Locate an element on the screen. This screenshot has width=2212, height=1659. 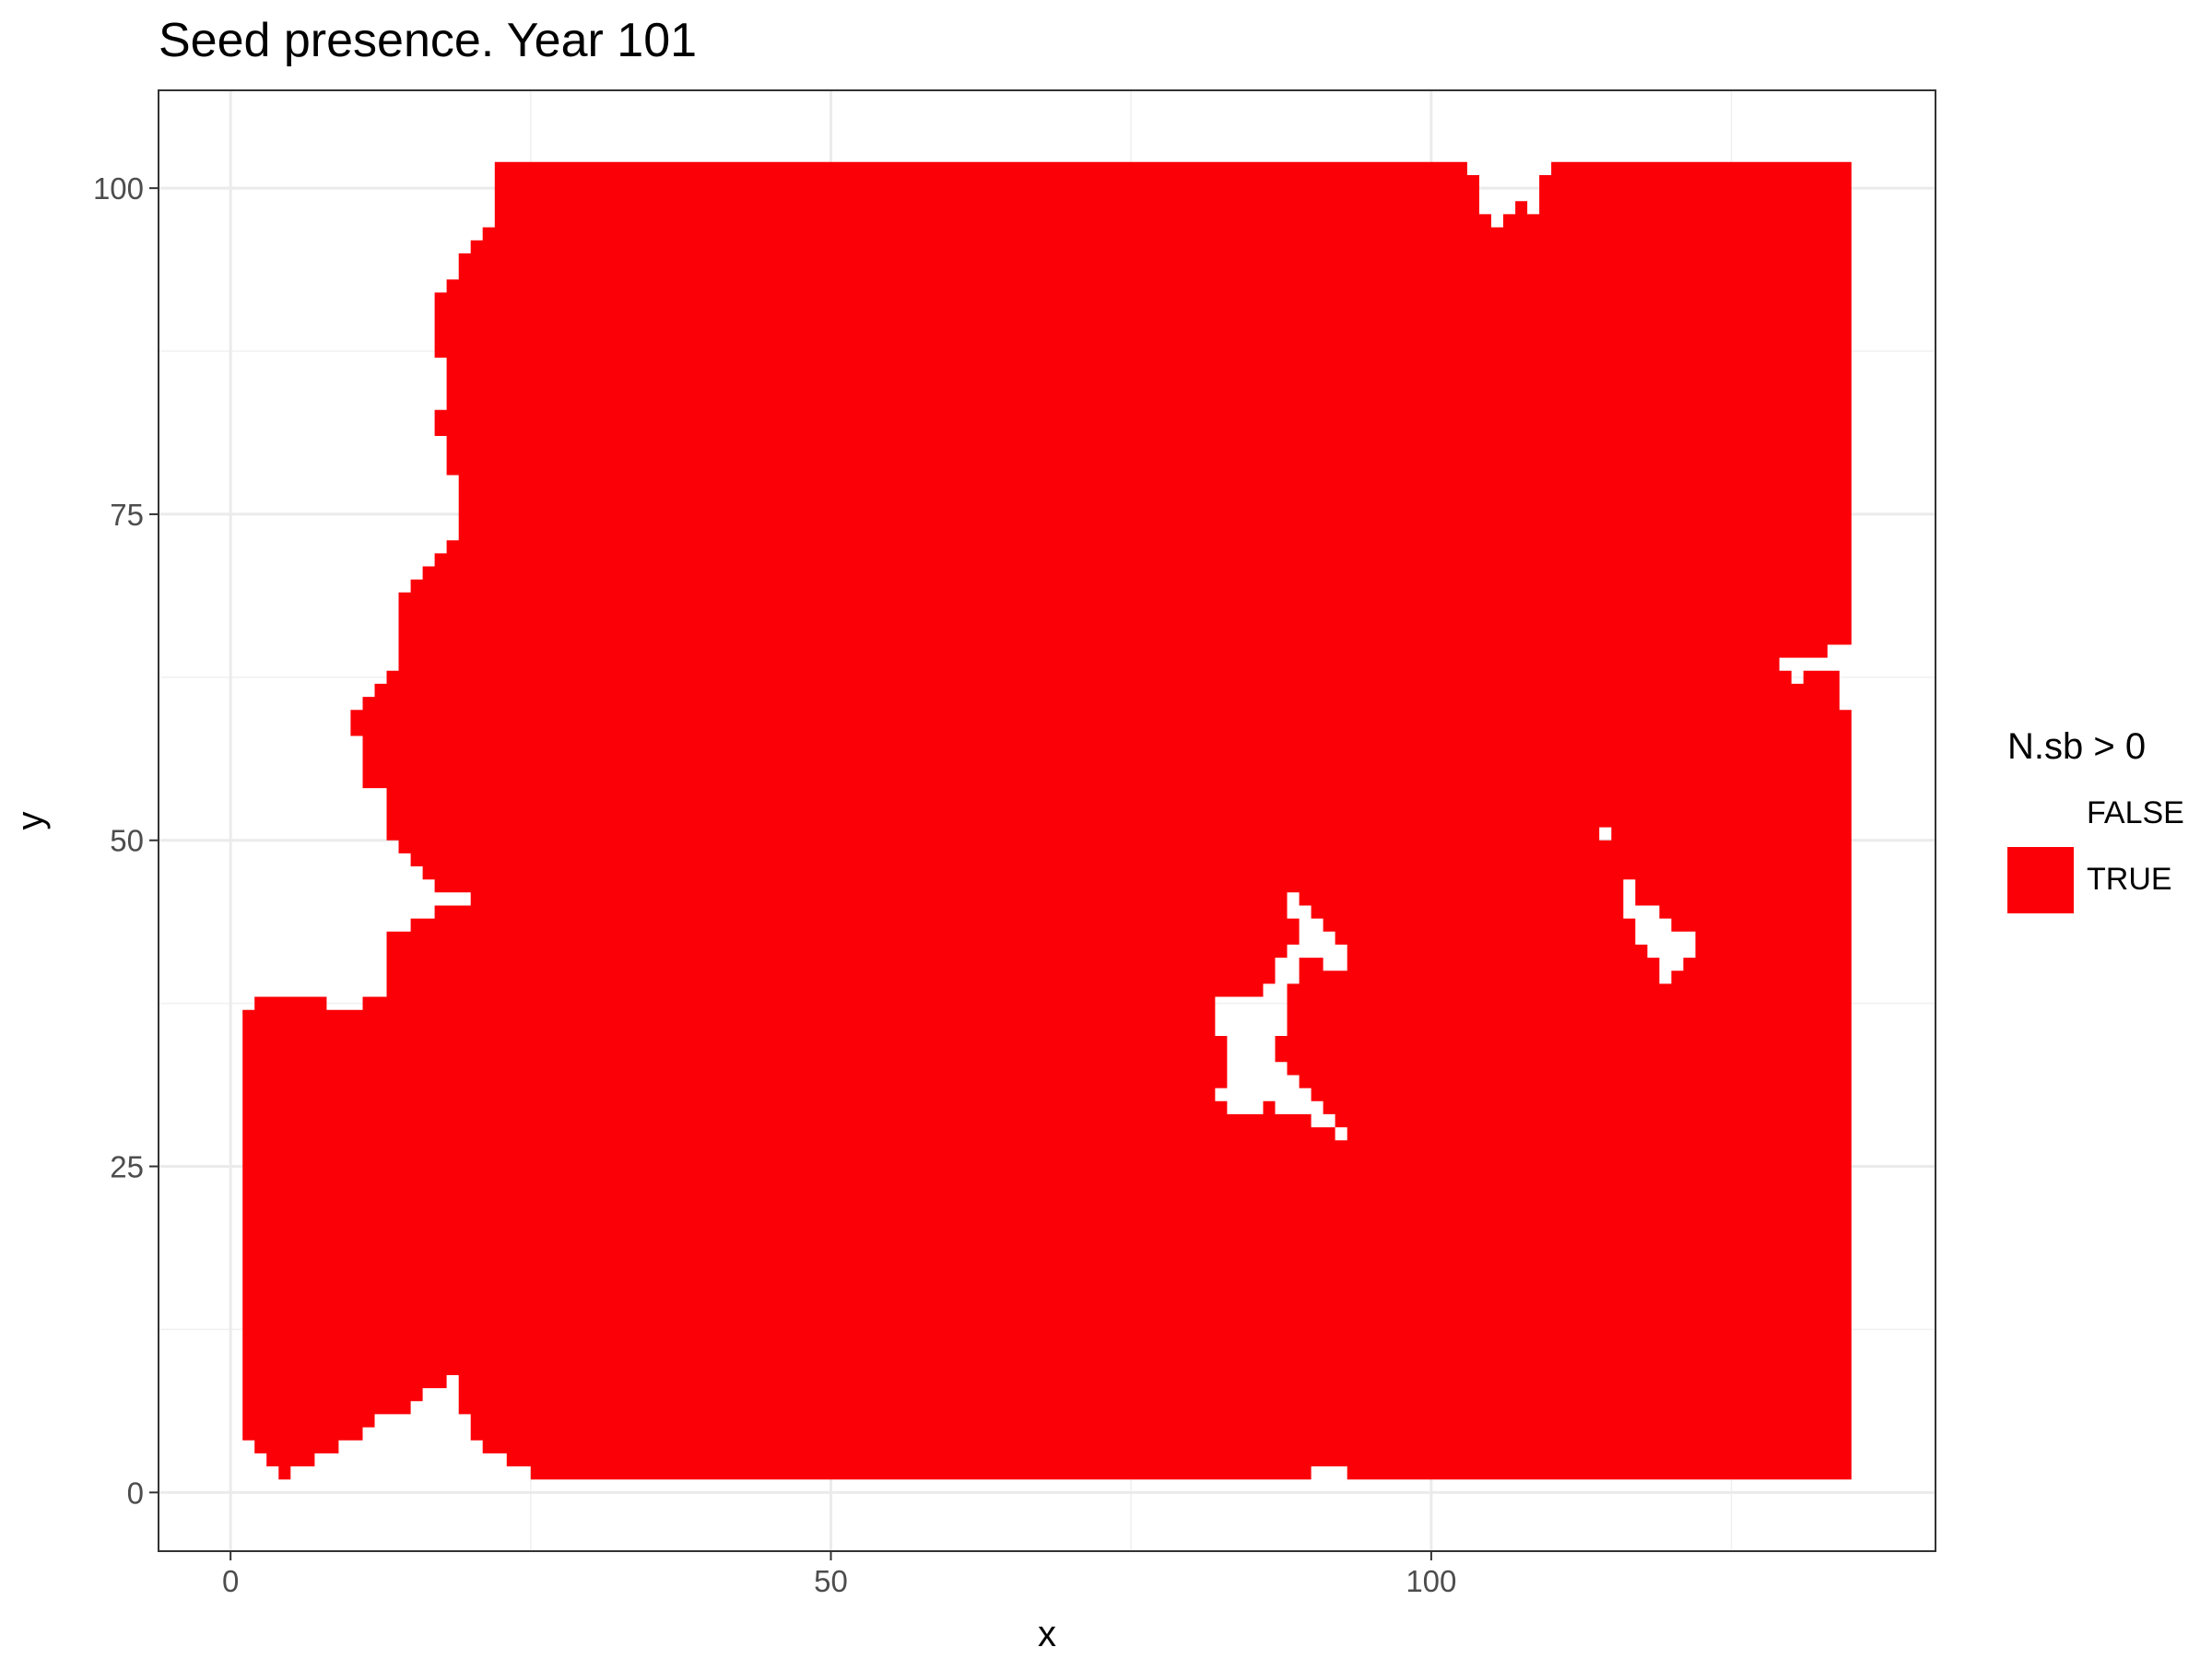
y-tick-label: 75 is located at coordinates (127, 515).